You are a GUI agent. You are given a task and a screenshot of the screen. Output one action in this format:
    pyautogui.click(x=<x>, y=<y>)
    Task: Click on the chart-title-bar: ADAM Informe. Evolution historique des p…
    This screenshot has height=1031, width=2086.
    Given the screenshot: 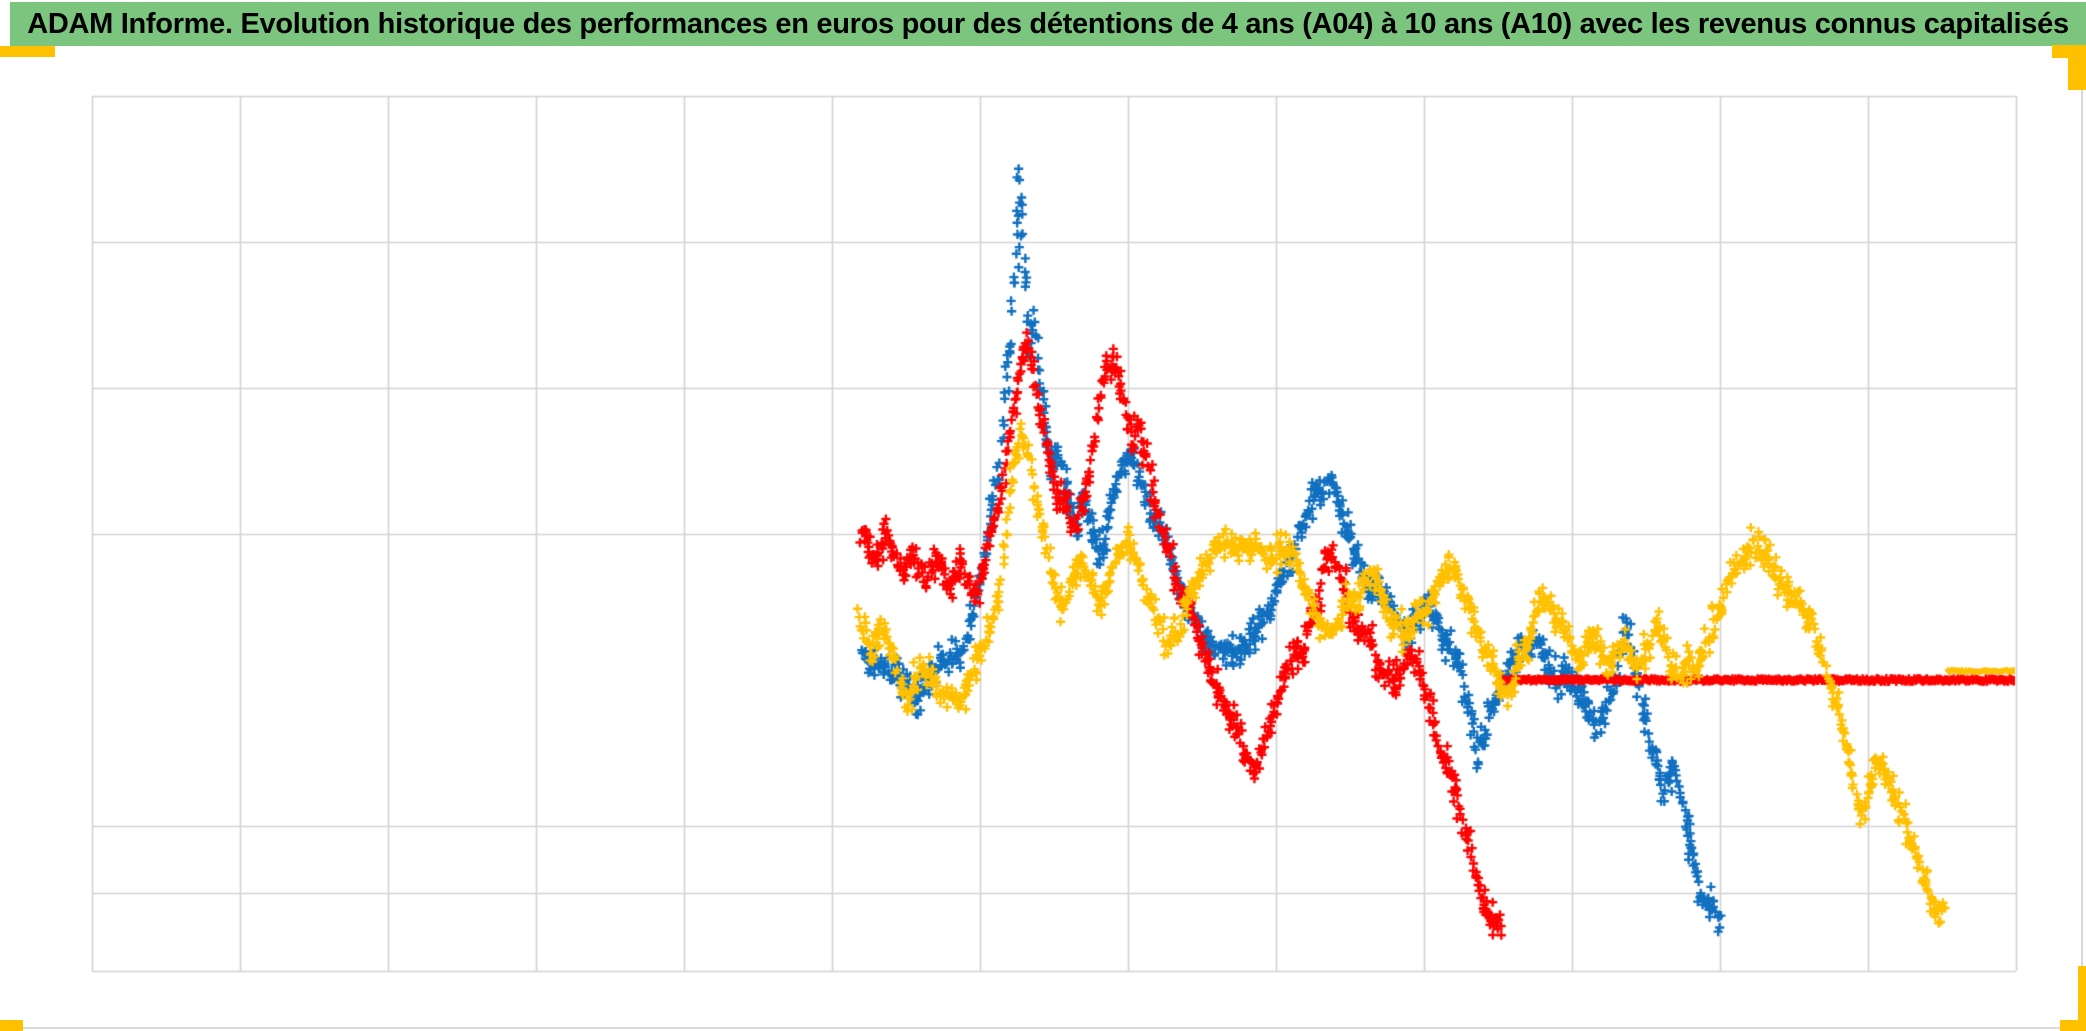 What is the action you would take?
    pyautogui.click(x=1048, y=24)
    